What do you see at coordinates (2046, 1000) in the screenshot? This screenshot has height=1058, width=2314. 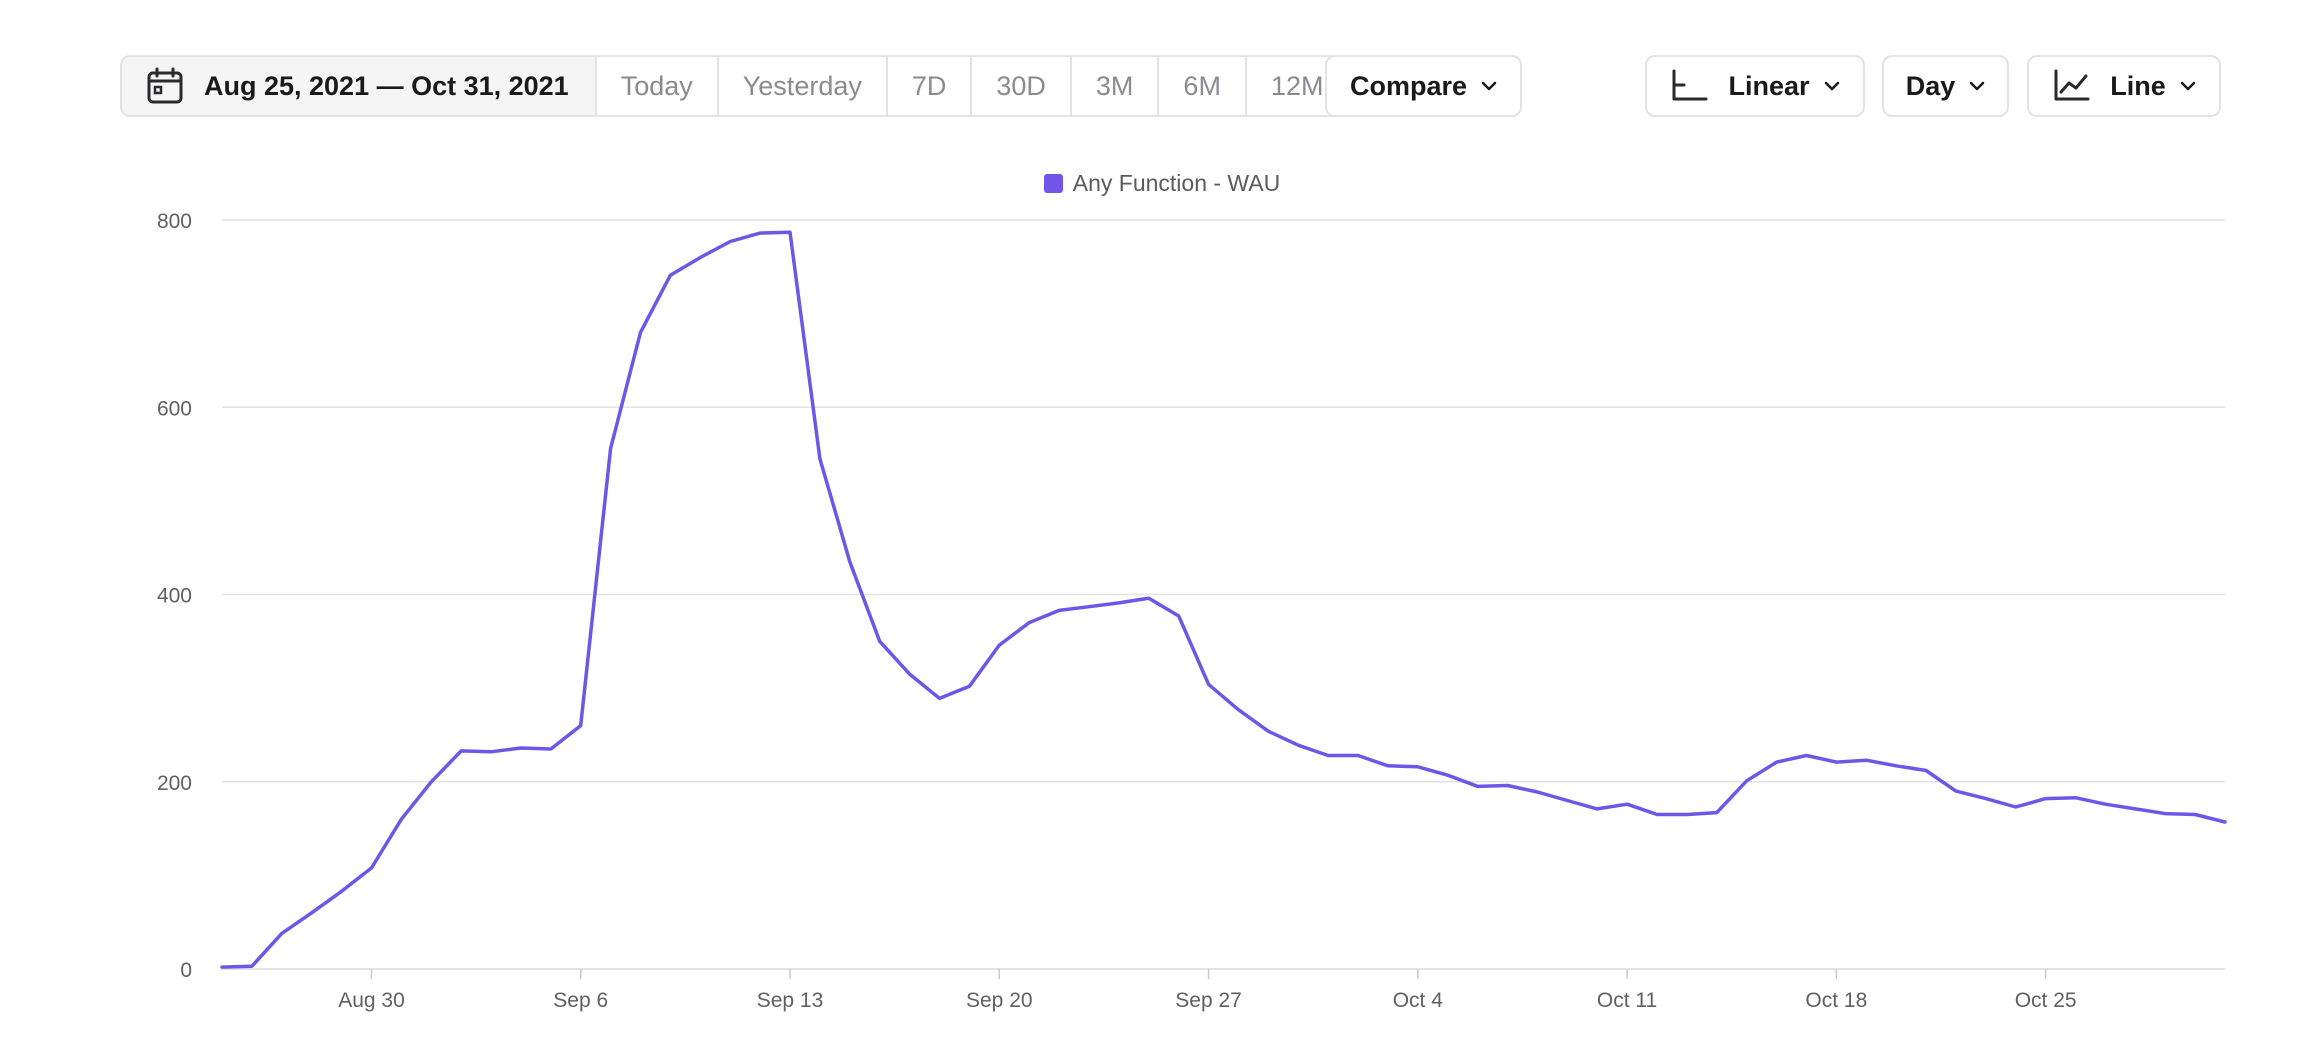 I see `x-tick-label: Oct 25` at bounding box center [2046, 1000].